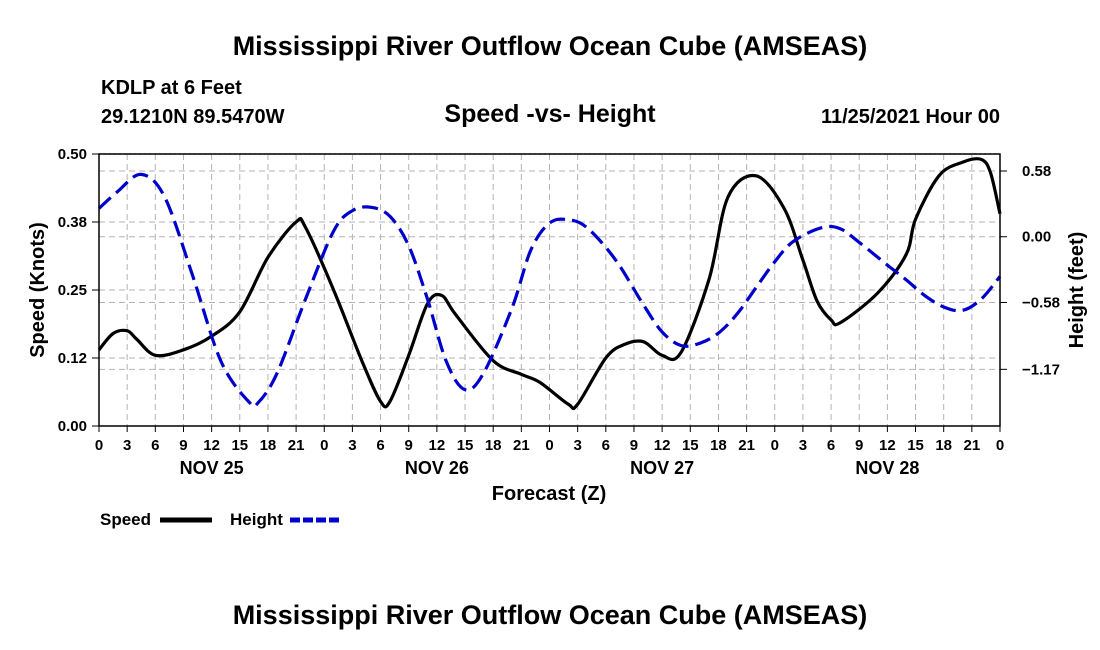 This screenshot has height=650, width=1100. I want to click on station-name: KDLP at 6 Feet, so click(171, 88).